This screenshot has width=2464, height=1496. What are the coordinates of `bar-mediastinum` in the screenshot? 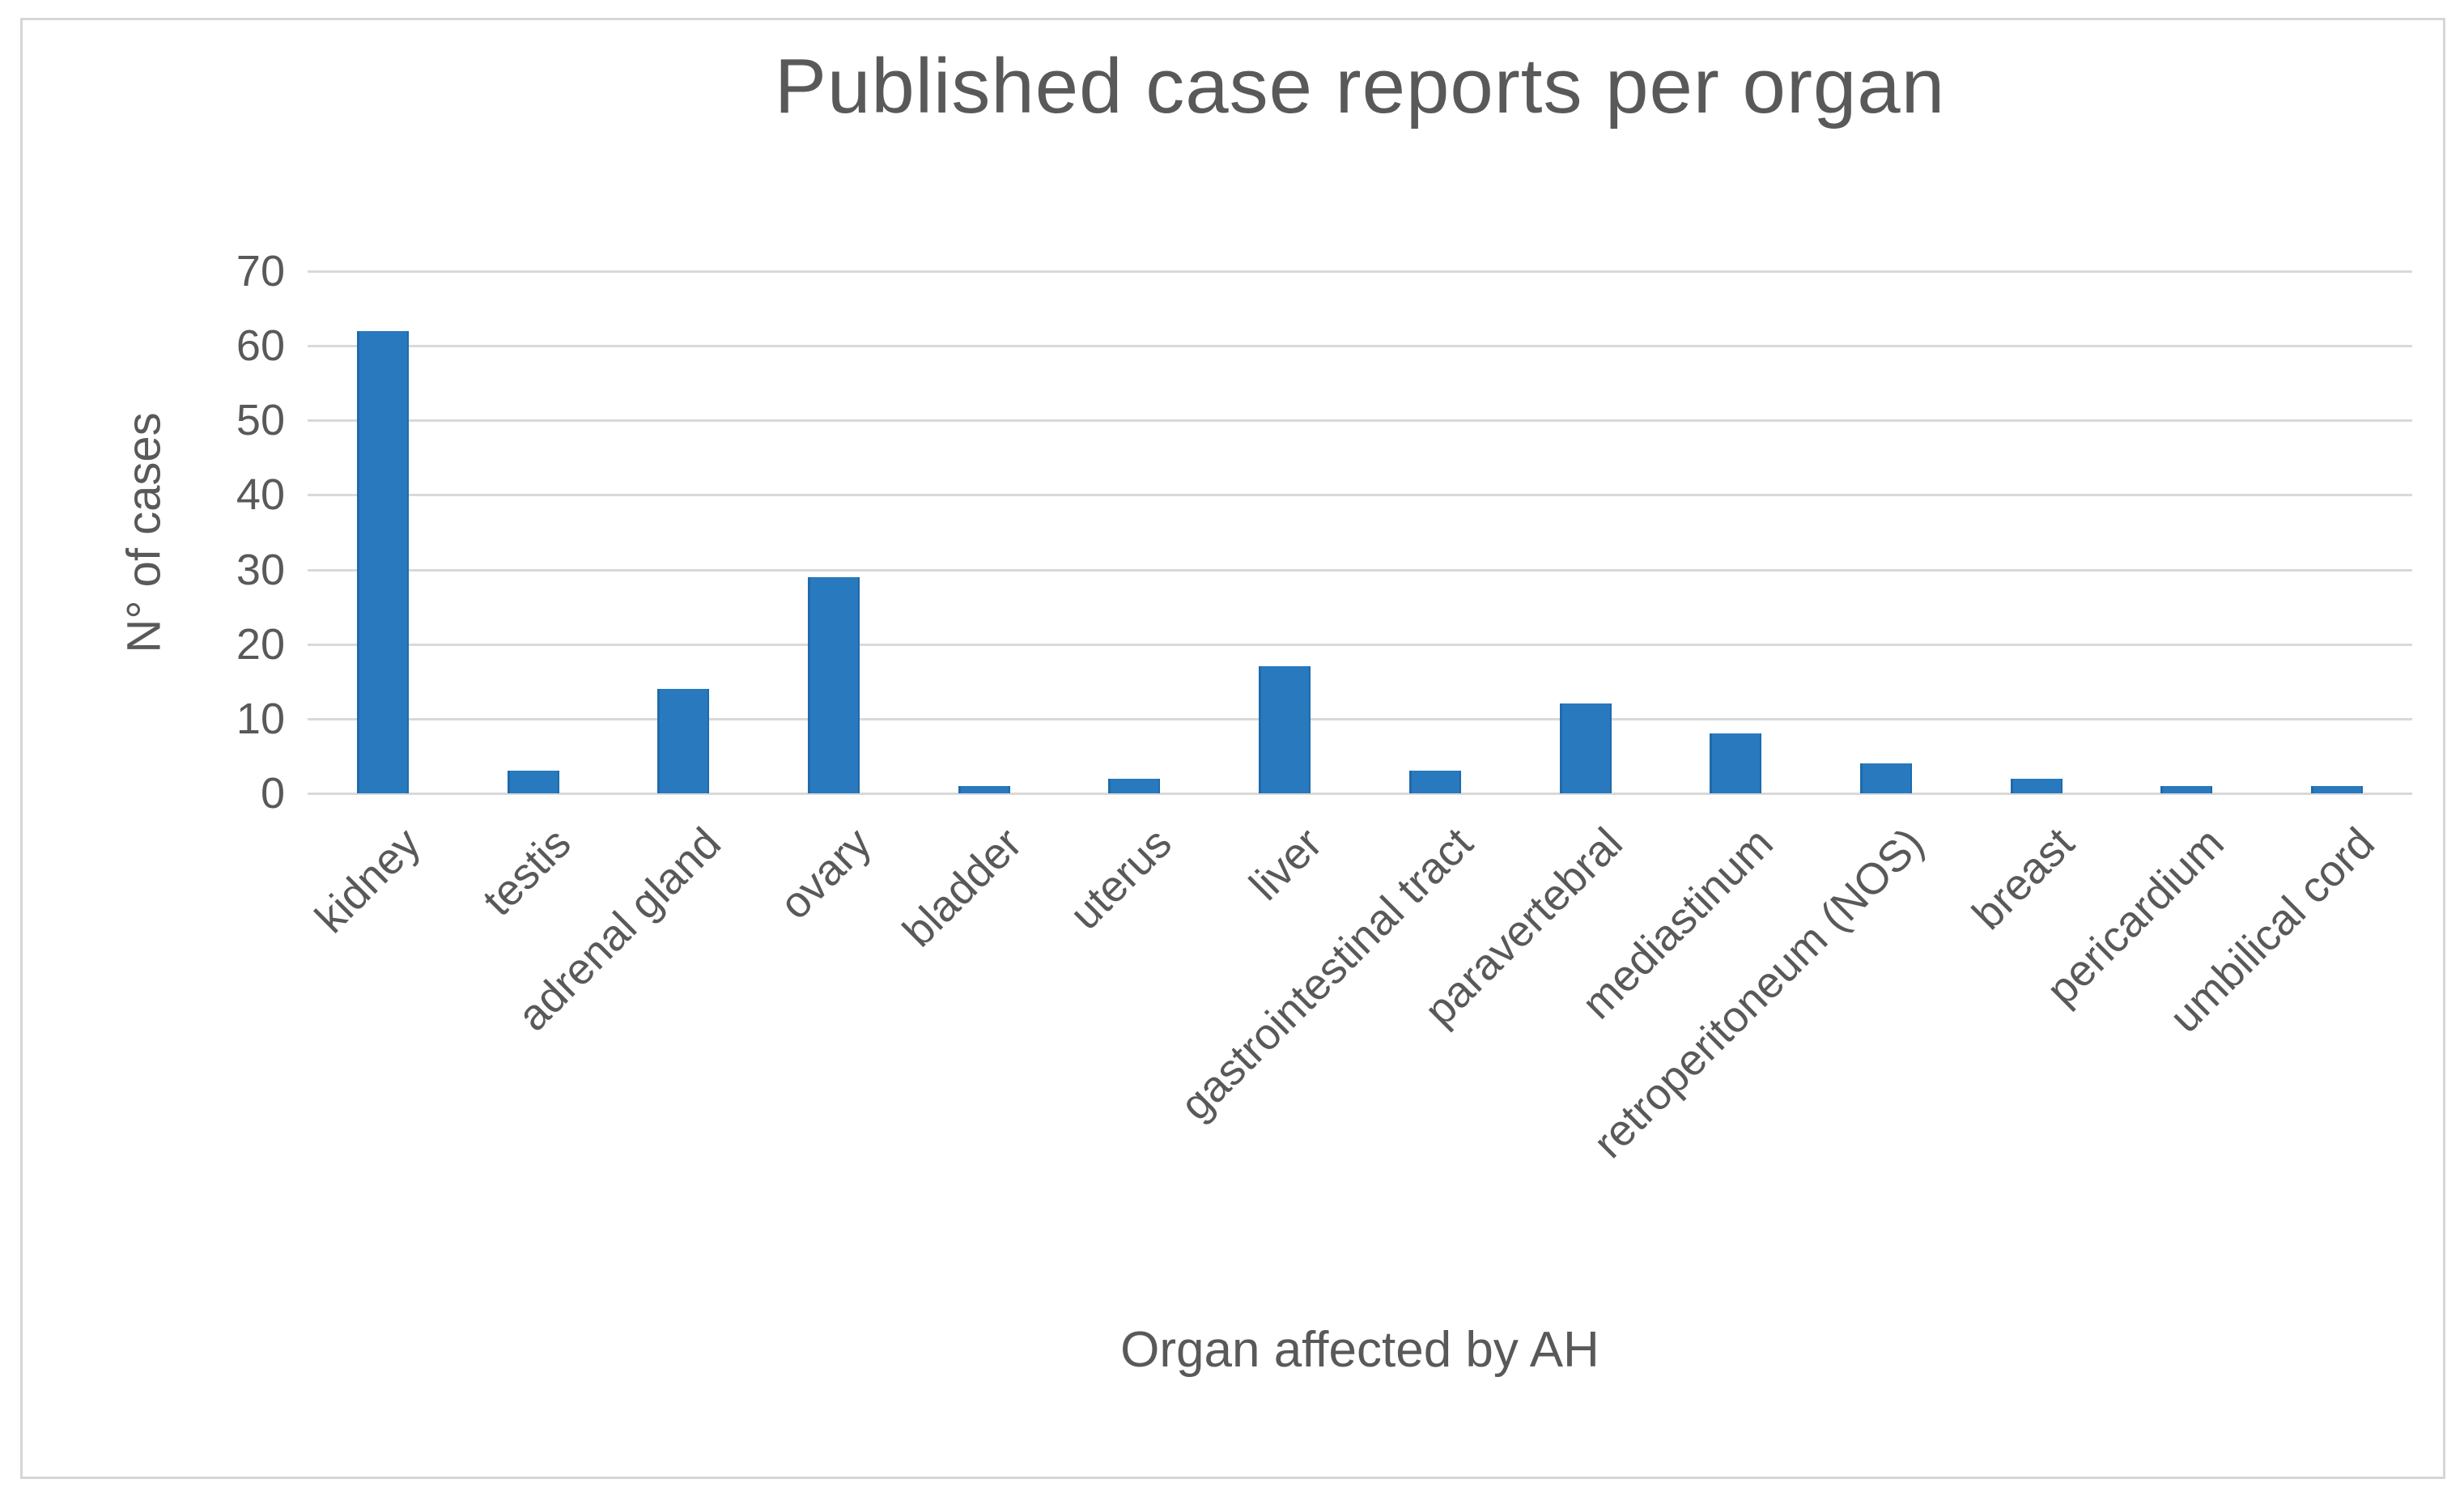 It's located at (1736, 763).